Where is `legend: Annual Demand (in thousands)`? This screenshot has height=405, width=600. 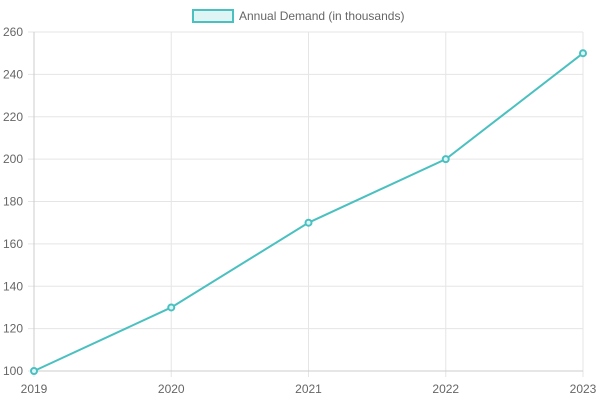 legend: Annual Demand (in thousands) is located at coordinates (298, 16).